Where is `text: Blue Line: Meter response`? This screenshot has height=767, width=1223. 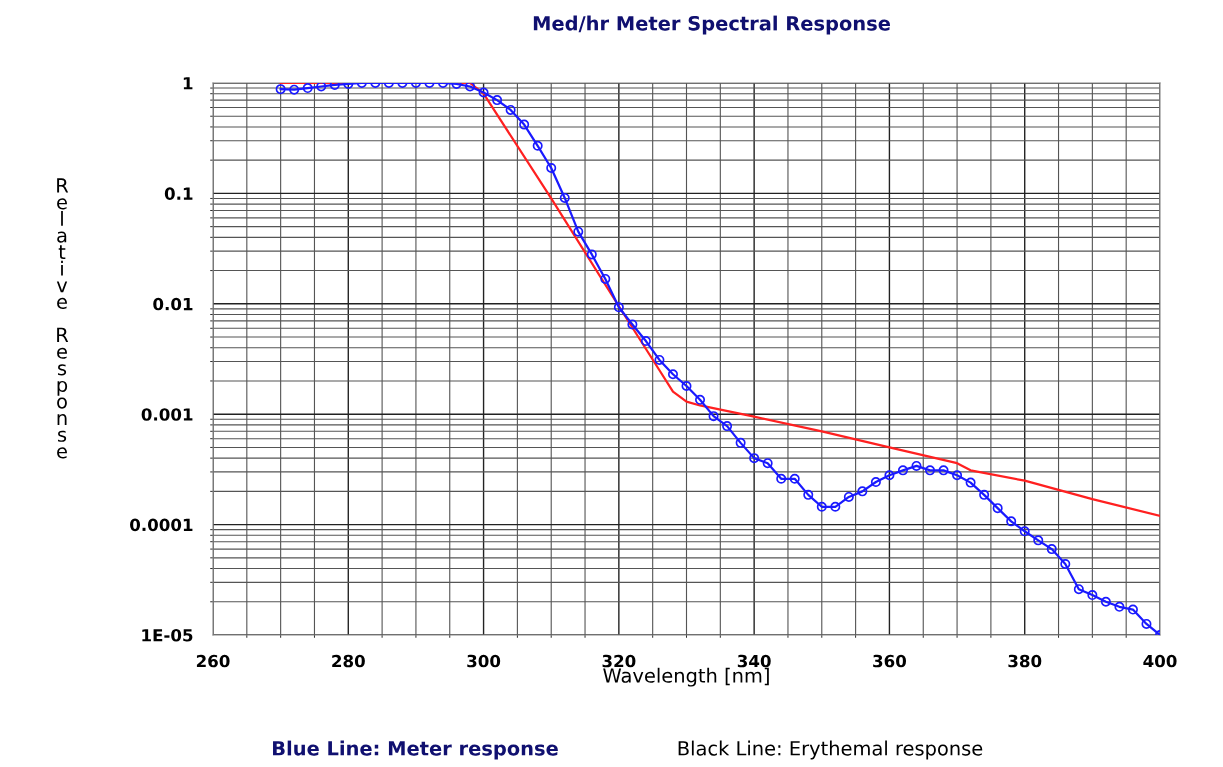 text: Blue Line: Meter response is located at coordinates (415, 750).